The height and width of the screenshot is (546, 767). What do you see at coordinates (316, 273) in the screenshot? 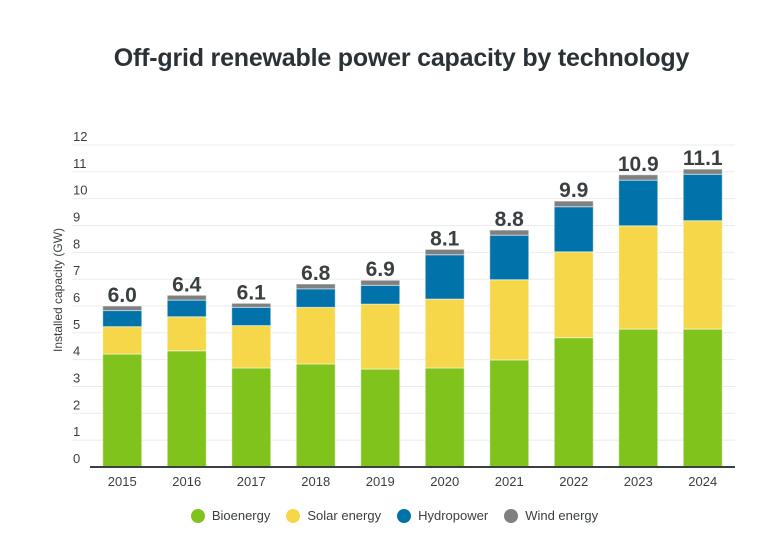
I see `data-label: 6.8` at bounding box center [316, 273].